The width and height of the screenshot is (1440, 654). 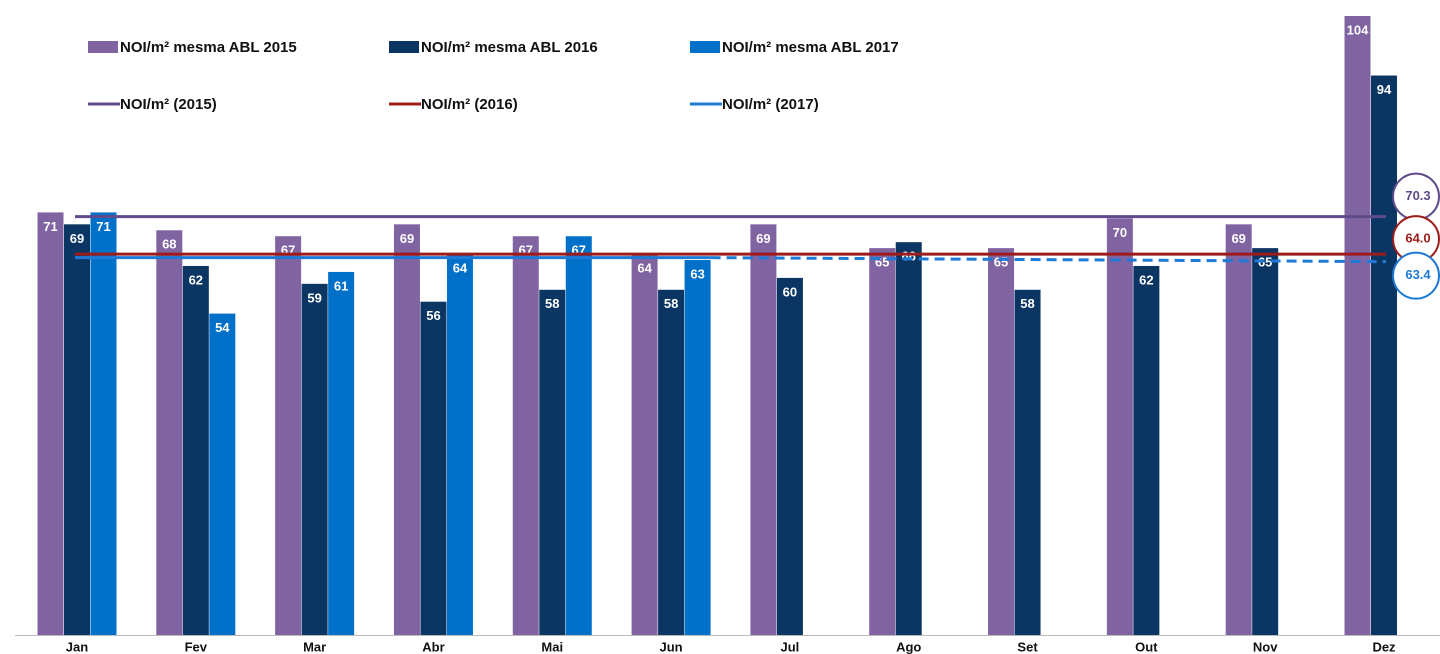 What do you see at coordinates (790, 291) in the screenshot?
I see `bar-label: 60` at bounding box center [790, 291].